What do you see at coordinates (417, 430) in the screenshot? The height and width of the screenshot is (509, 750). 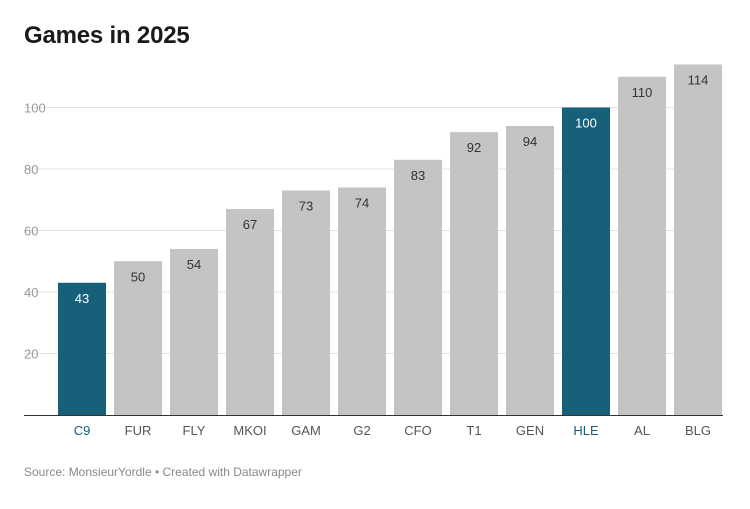 I see `x-tick-label-cfo: CFO` at bounding box center [417, 430].